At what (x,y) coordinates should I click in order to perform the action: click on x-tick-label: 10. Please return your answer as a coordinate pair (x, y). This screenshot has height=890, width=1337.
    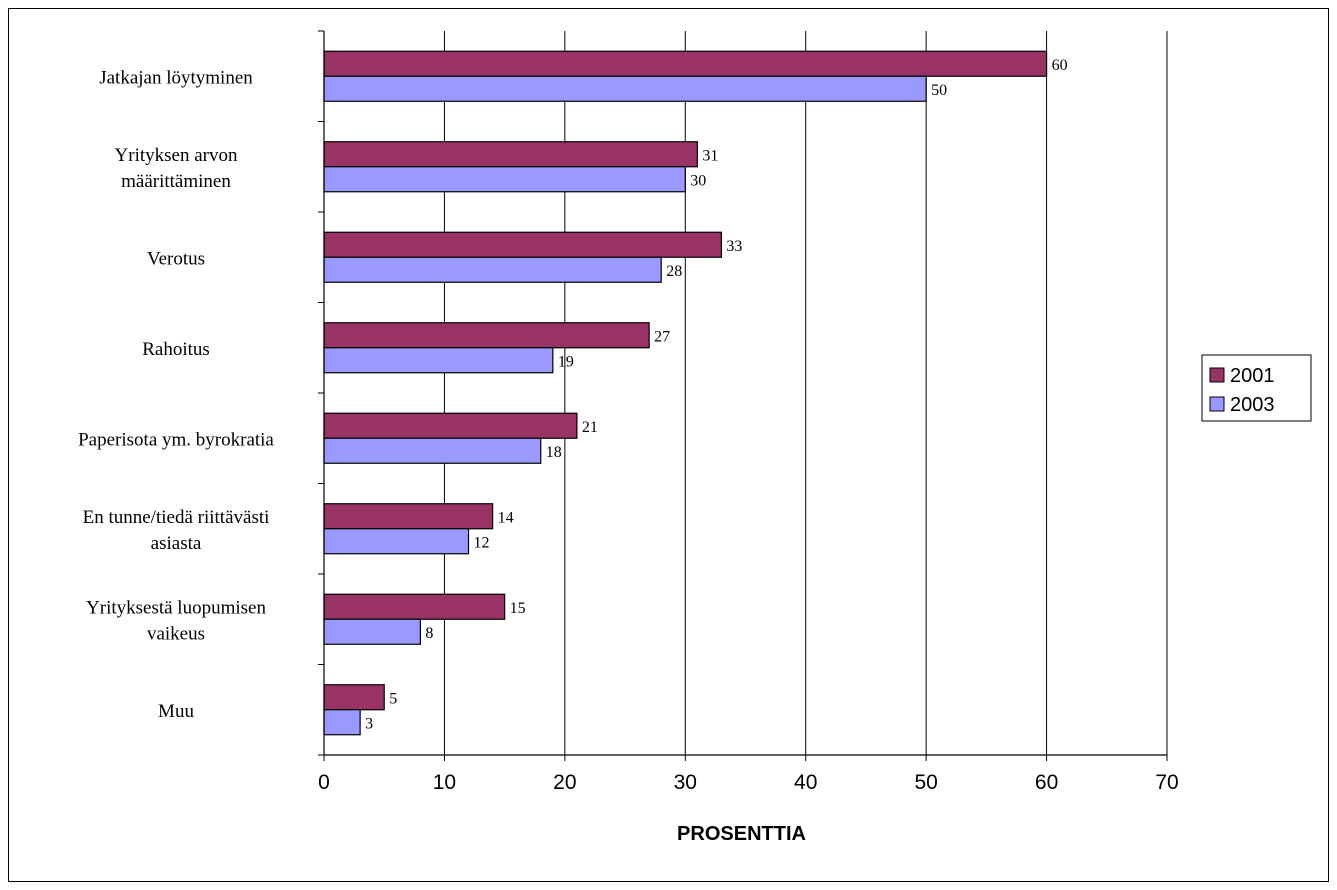
    Looking at the image, I should click on (444, 782).